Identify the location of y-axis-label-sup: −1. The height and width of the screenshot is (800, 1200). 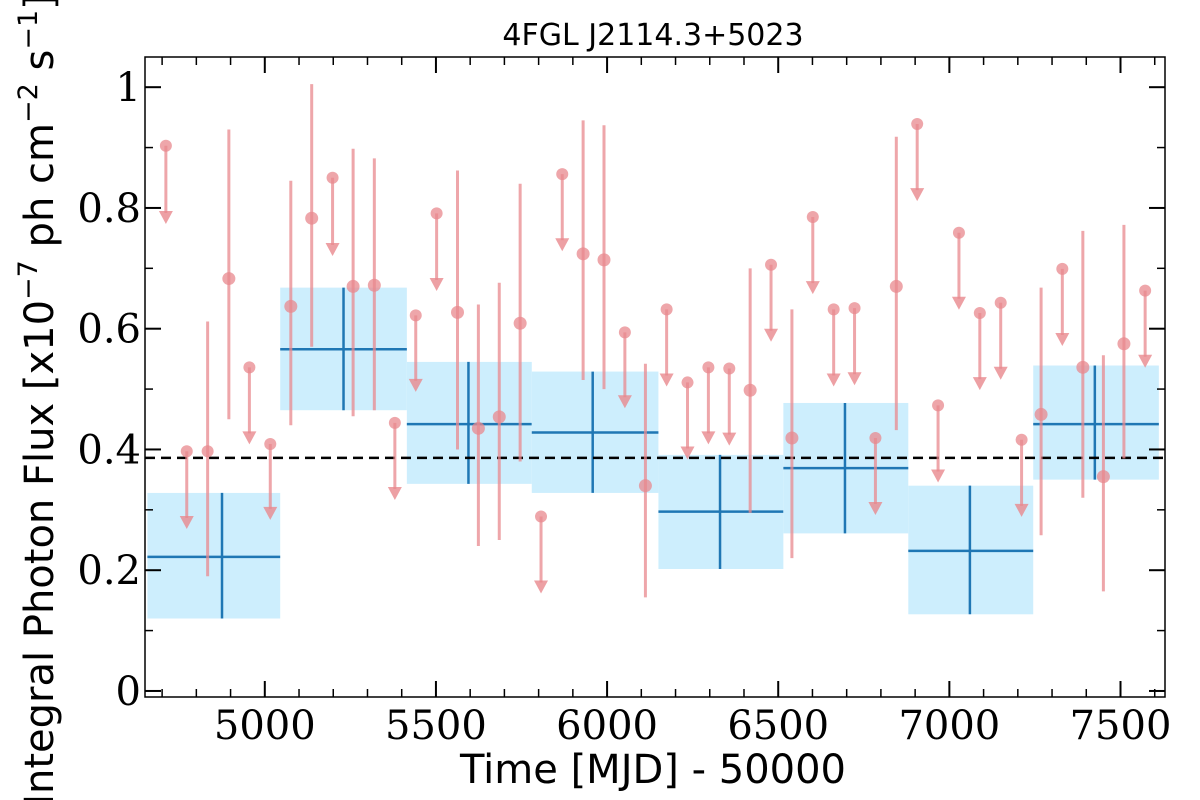
(28, 30).